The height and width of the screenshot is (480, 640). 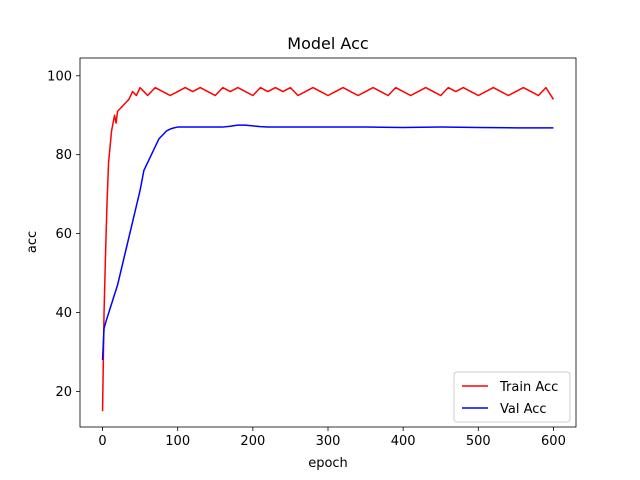 What do you see at coordinates (102, 441) in the screenshot?
I see `x-tick-label: 0` at bounding box center [102, 441].